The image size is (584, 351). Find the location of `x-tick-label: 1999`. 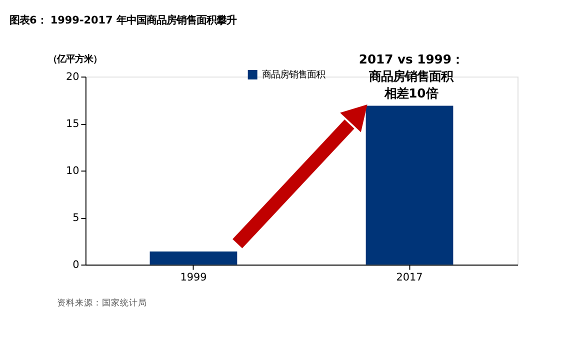

x-tick-label: 1999 is located at coordinates (193, 277).